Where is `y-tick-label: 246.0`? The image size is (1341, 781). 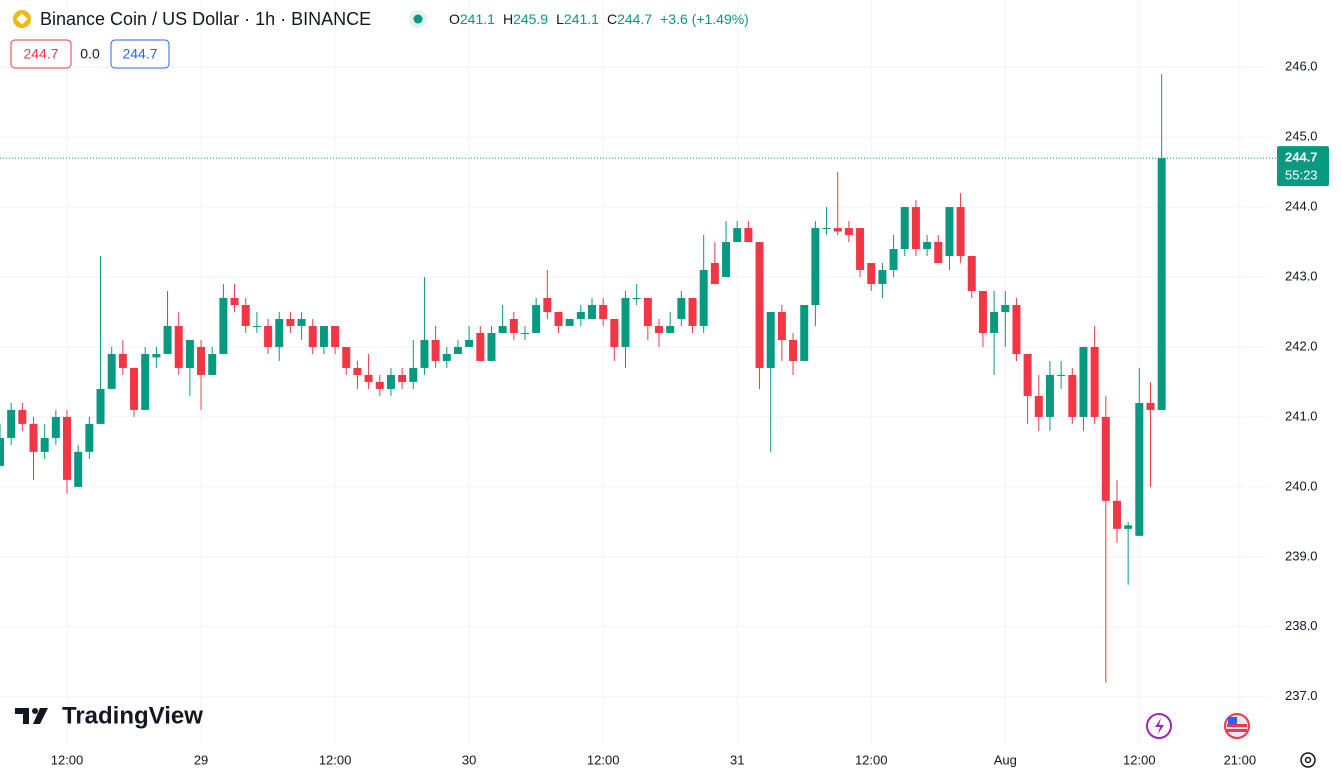
y-tick-label: 246.0 is located at coordinates (1301, 66).